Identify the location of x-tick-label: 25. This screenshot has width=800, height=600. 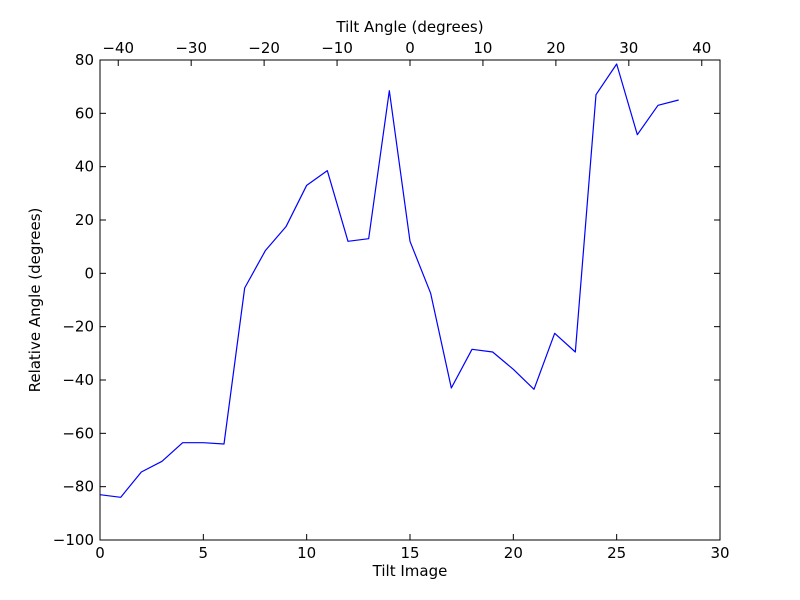
(616, 553).